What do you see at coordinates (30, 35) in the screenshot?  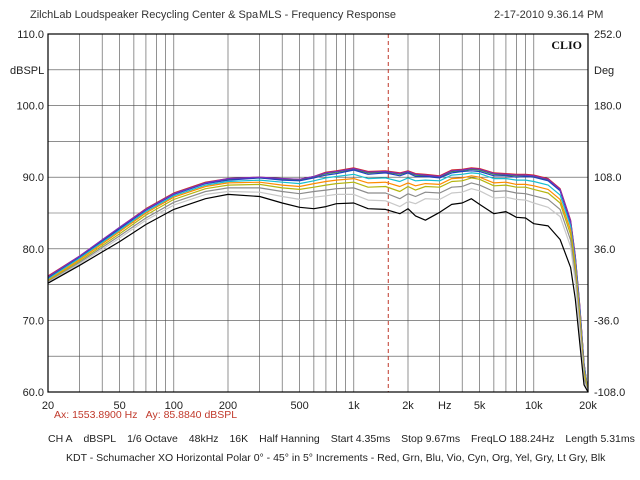 I see `y-tick-label: 110.0` at bounding box center [30, 35].